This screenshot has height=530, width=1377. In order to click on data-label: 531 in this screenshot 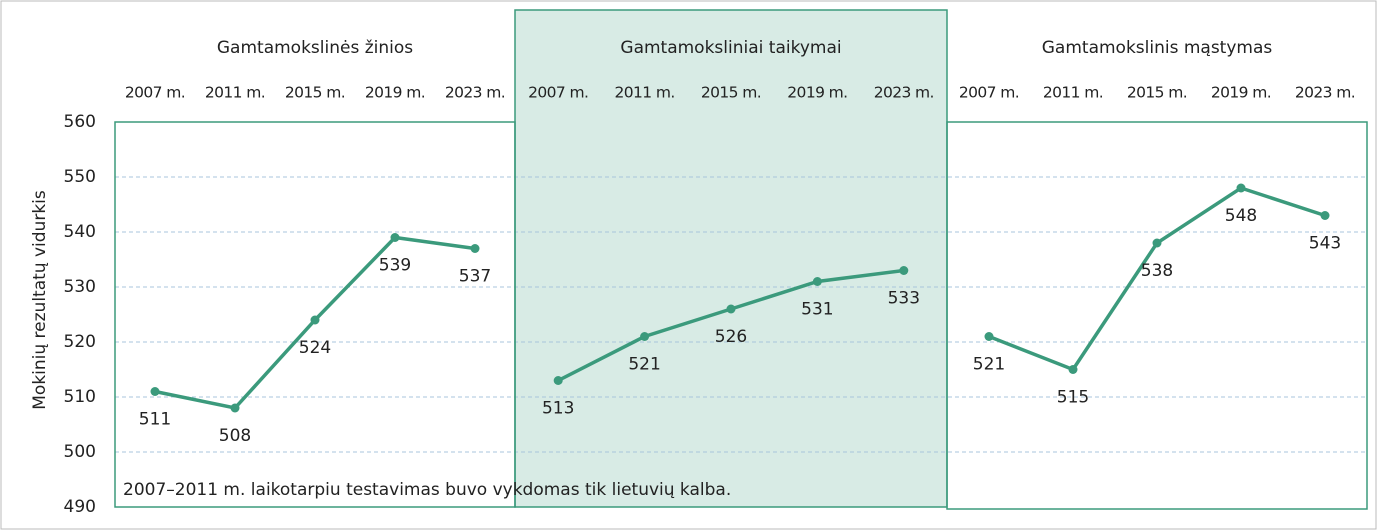, I will do `click(817, 310)`.